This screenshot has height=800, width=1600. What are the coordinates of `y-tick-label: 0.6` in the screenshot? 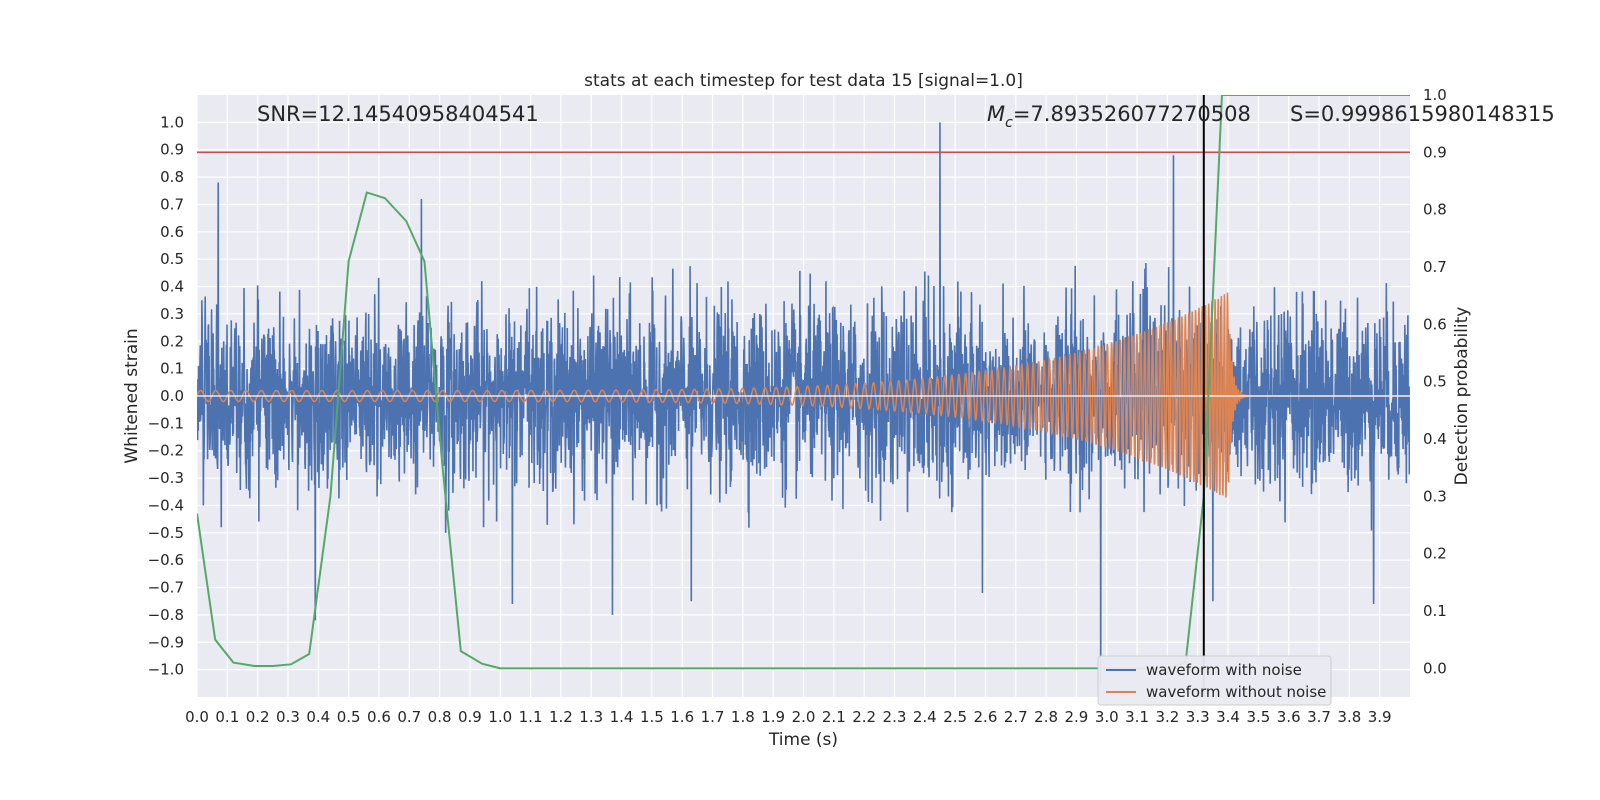 It's located at (172, 232).